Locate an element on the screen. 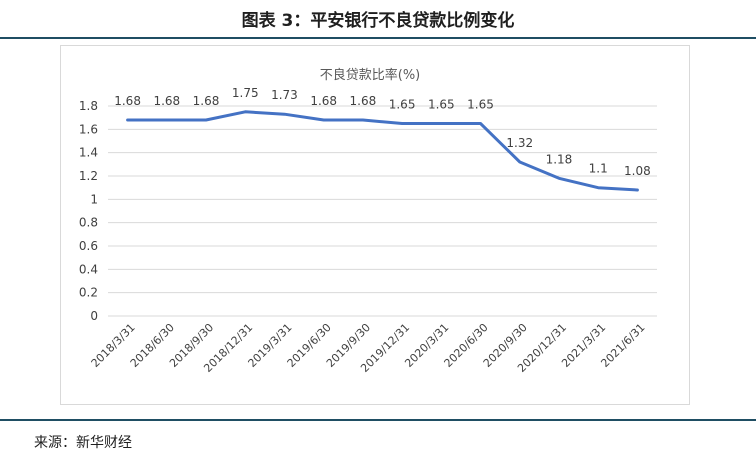 Image resolution: width=756 pixels, height=459 pixels. y-tick-label: 1.6 is located at coordinates (88, 129).